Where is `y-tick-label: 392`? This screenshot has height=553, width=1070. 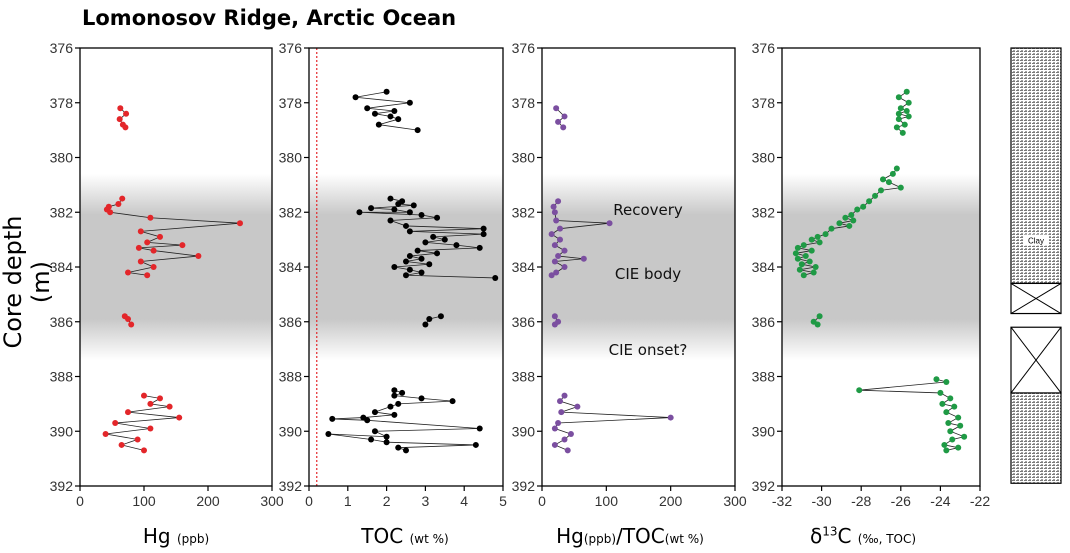
y-tick-label: 392 is located at coordinates (62, 486).